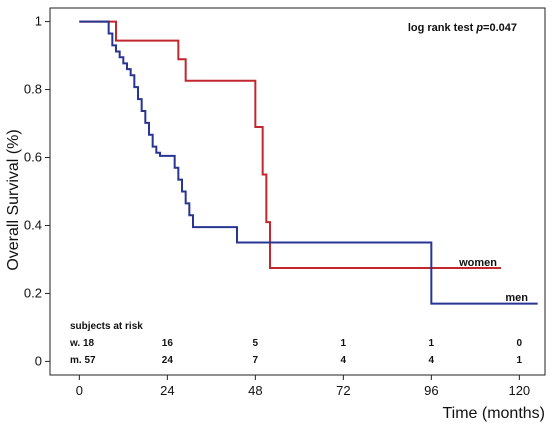  What do you see at coordinates (38, 360) in the screenshot?
I see `y-tick-label: 0` at bounding box center [38, 360].